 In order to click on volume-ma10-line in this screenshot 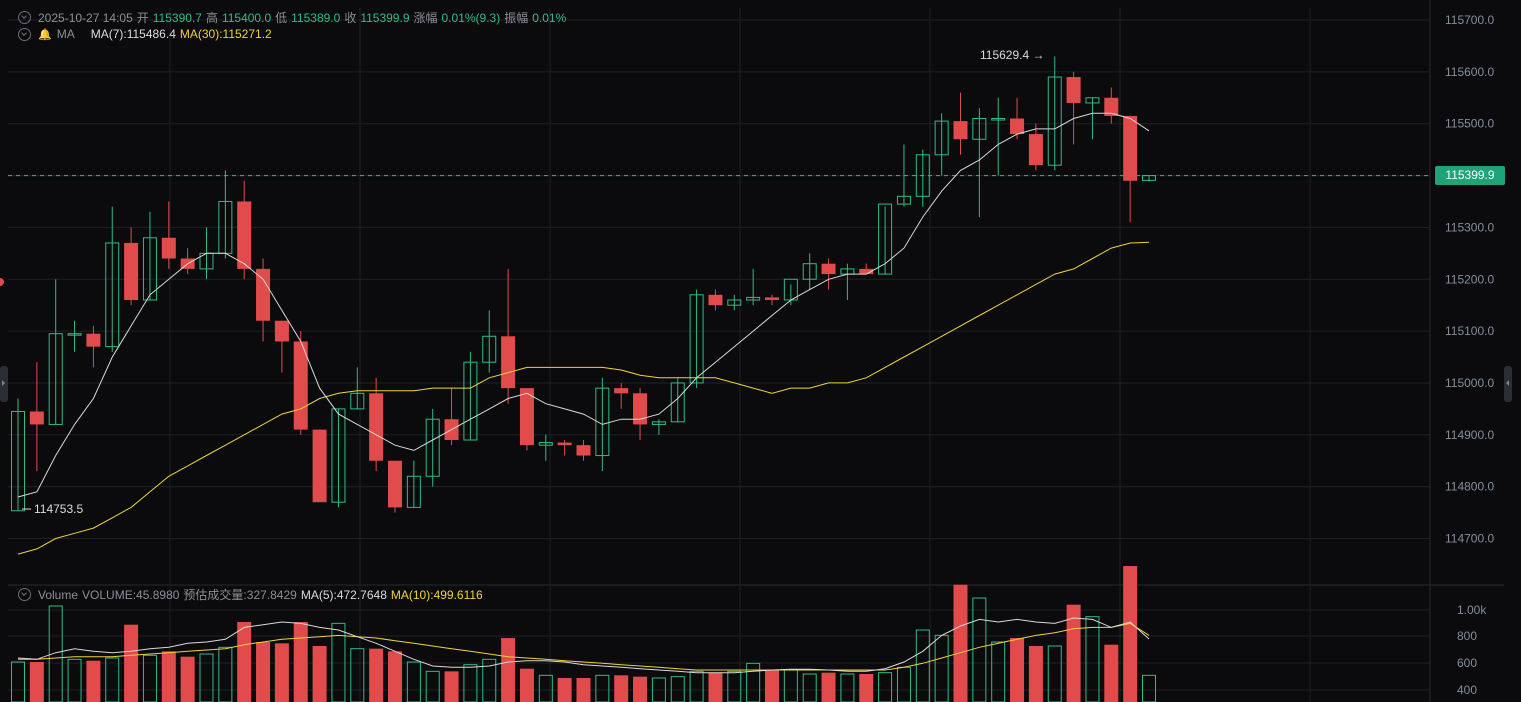, I will do `click(584, 646)`.